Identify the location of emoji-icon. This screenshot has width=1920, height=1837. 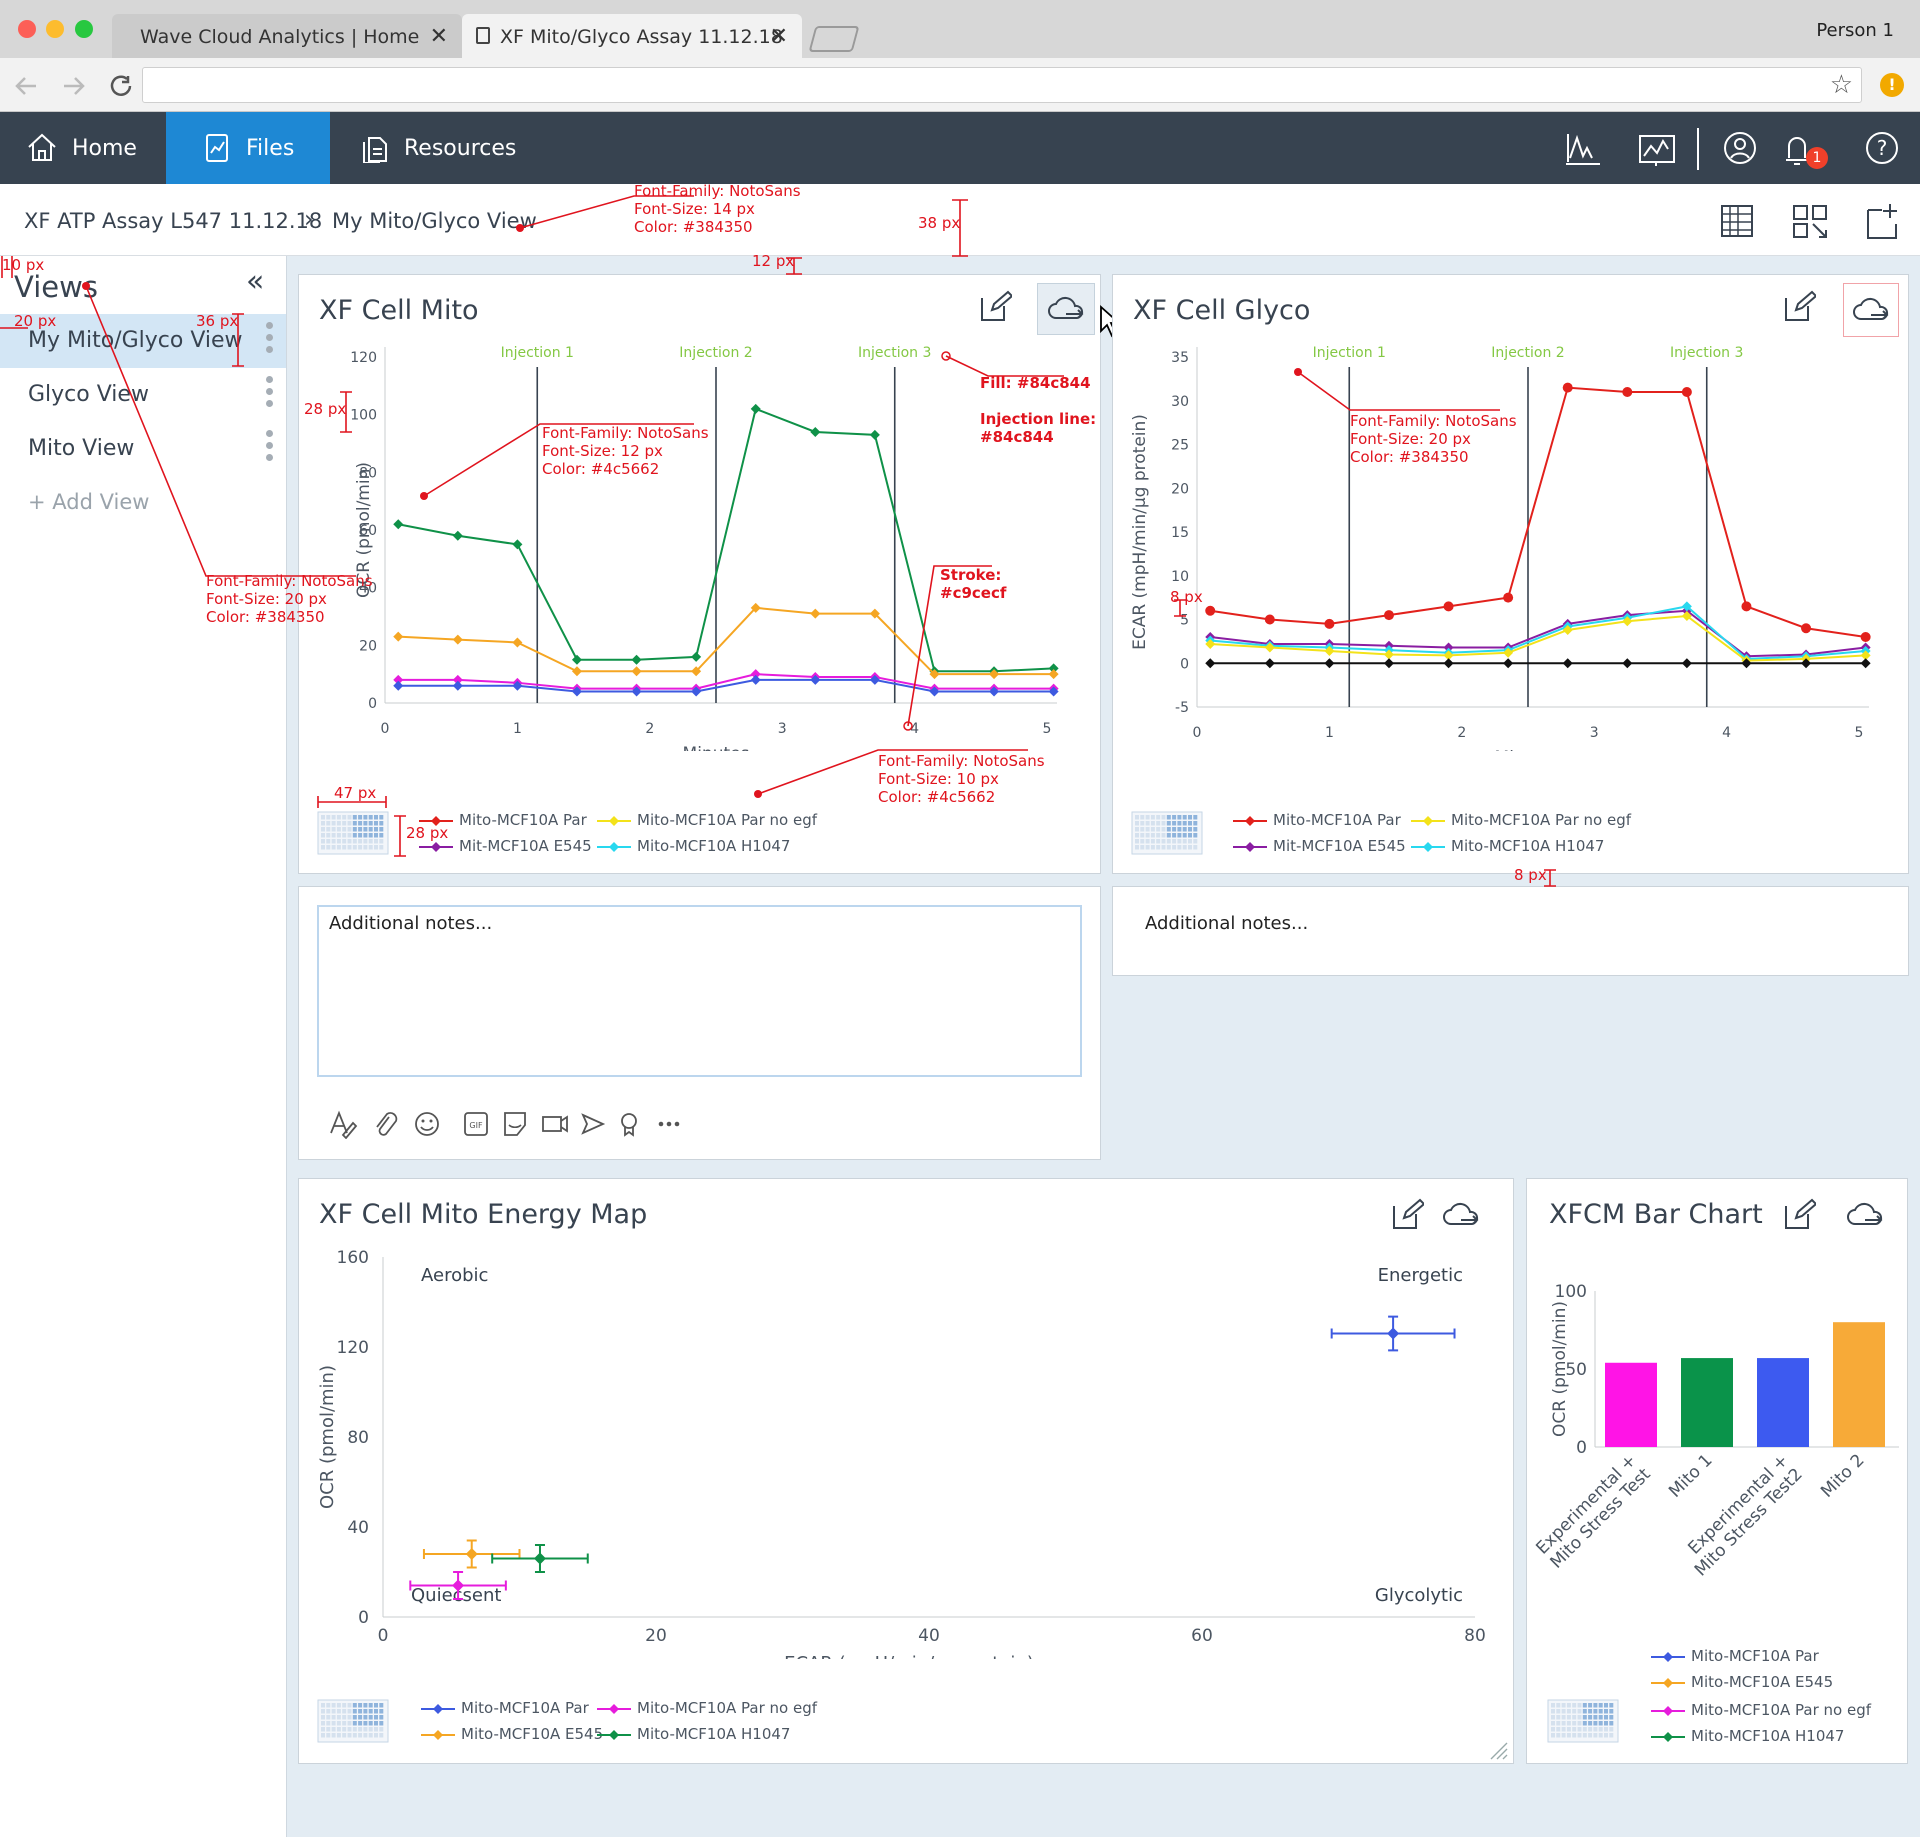
(427, 1124).